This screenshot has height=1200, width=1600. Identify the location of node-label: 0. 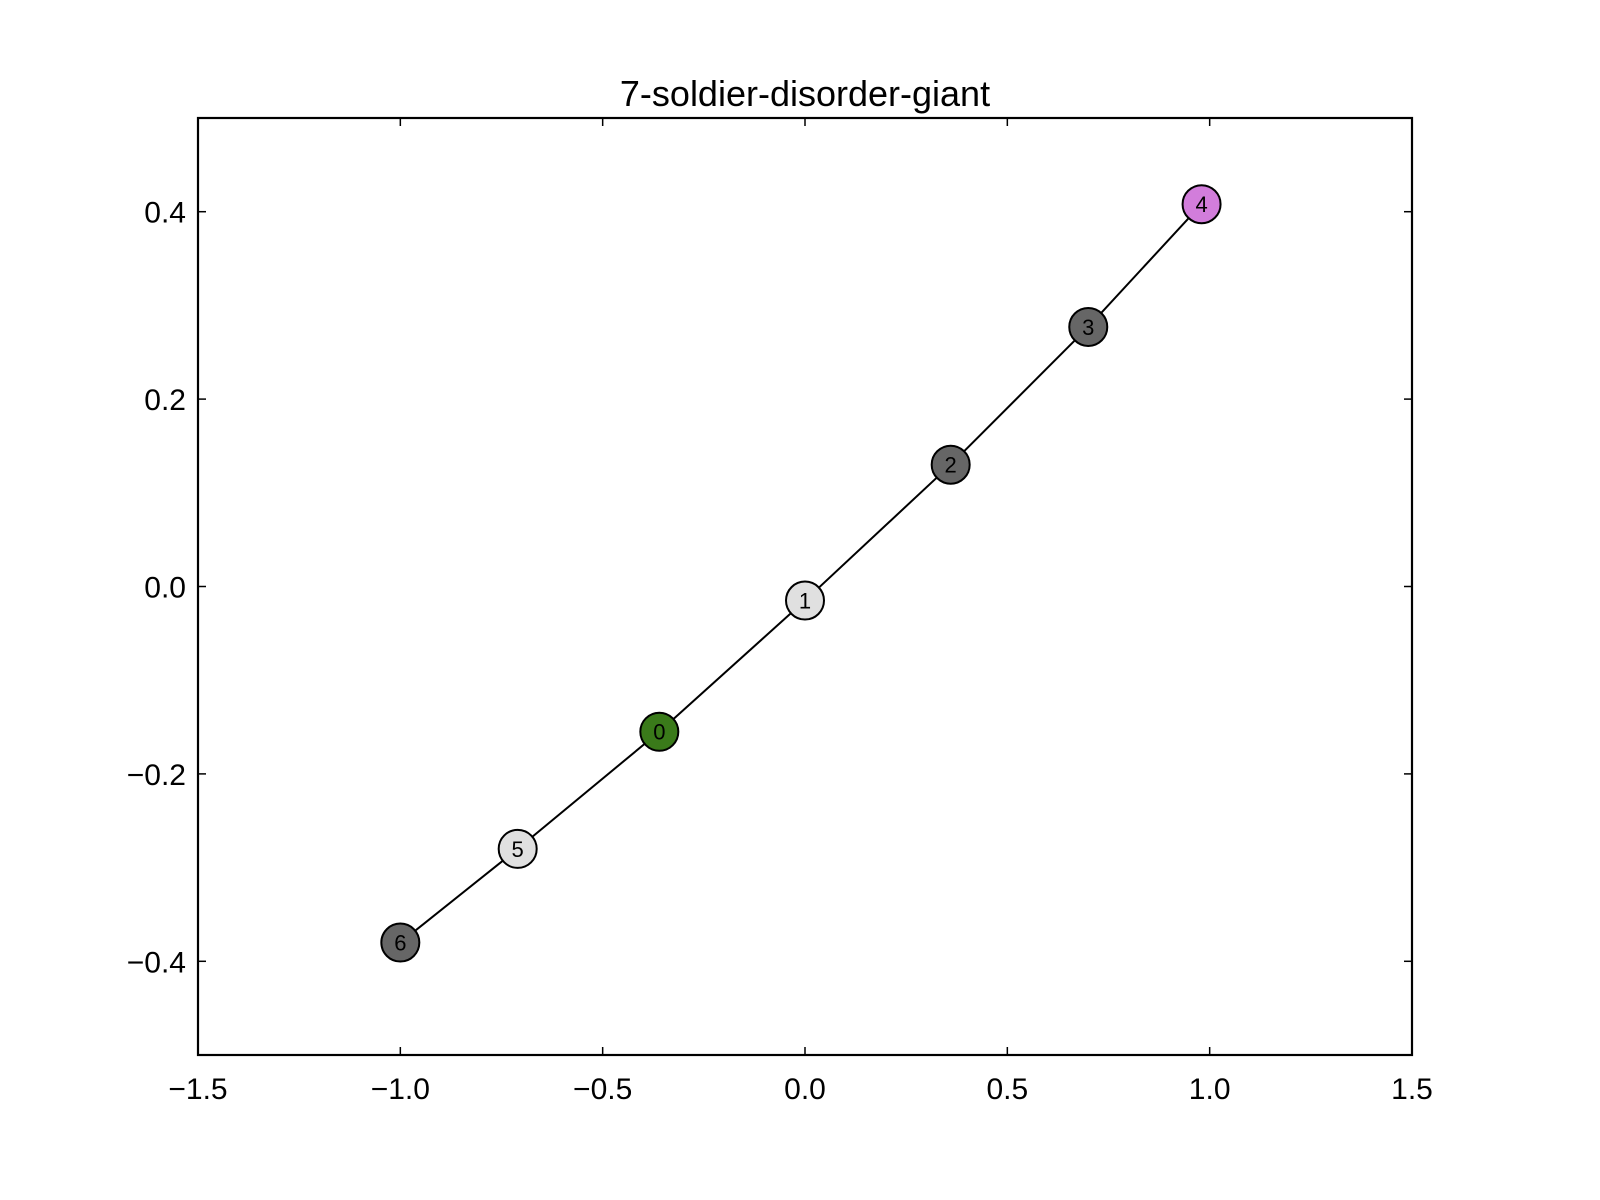
(659, 732).